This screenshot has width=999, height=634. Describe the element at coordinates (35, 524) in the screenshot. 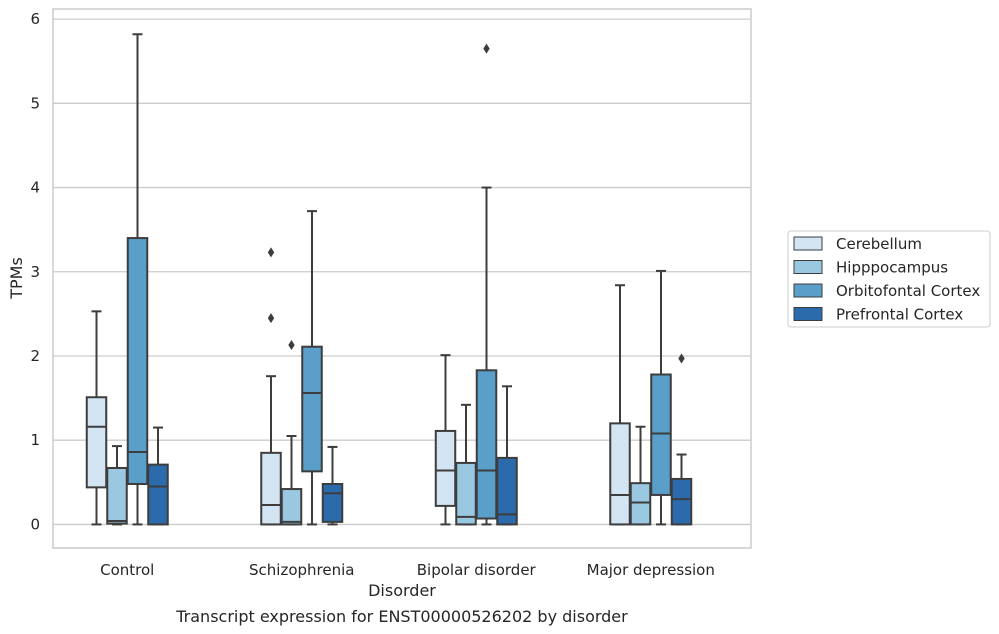

I see `y-tick-label-0: 0` at that location.